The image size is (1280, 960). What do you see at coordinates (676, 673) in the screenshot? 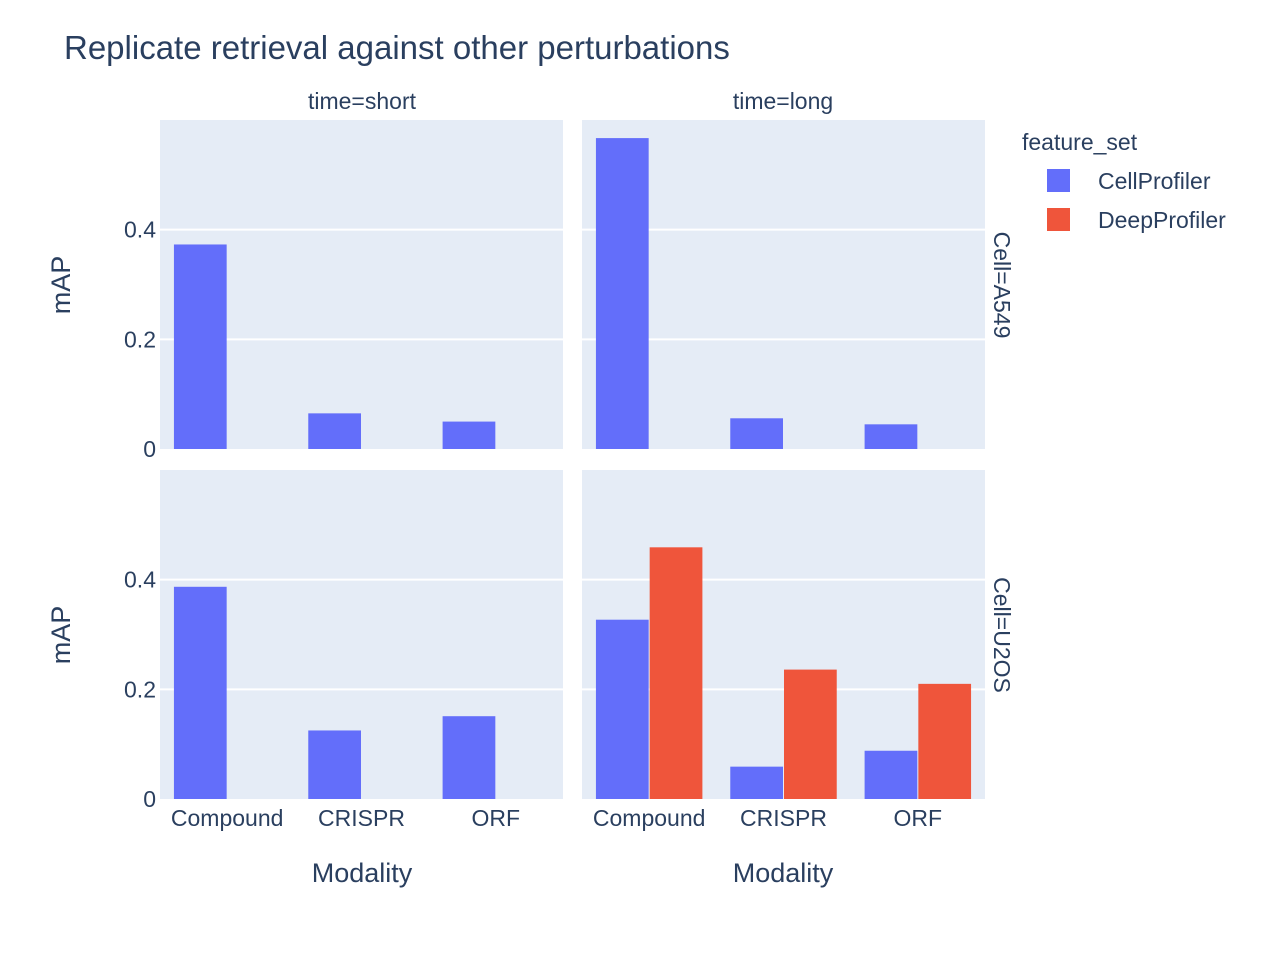
I see `bar-deepprofiler-compound` at bounding box center [676, 673].